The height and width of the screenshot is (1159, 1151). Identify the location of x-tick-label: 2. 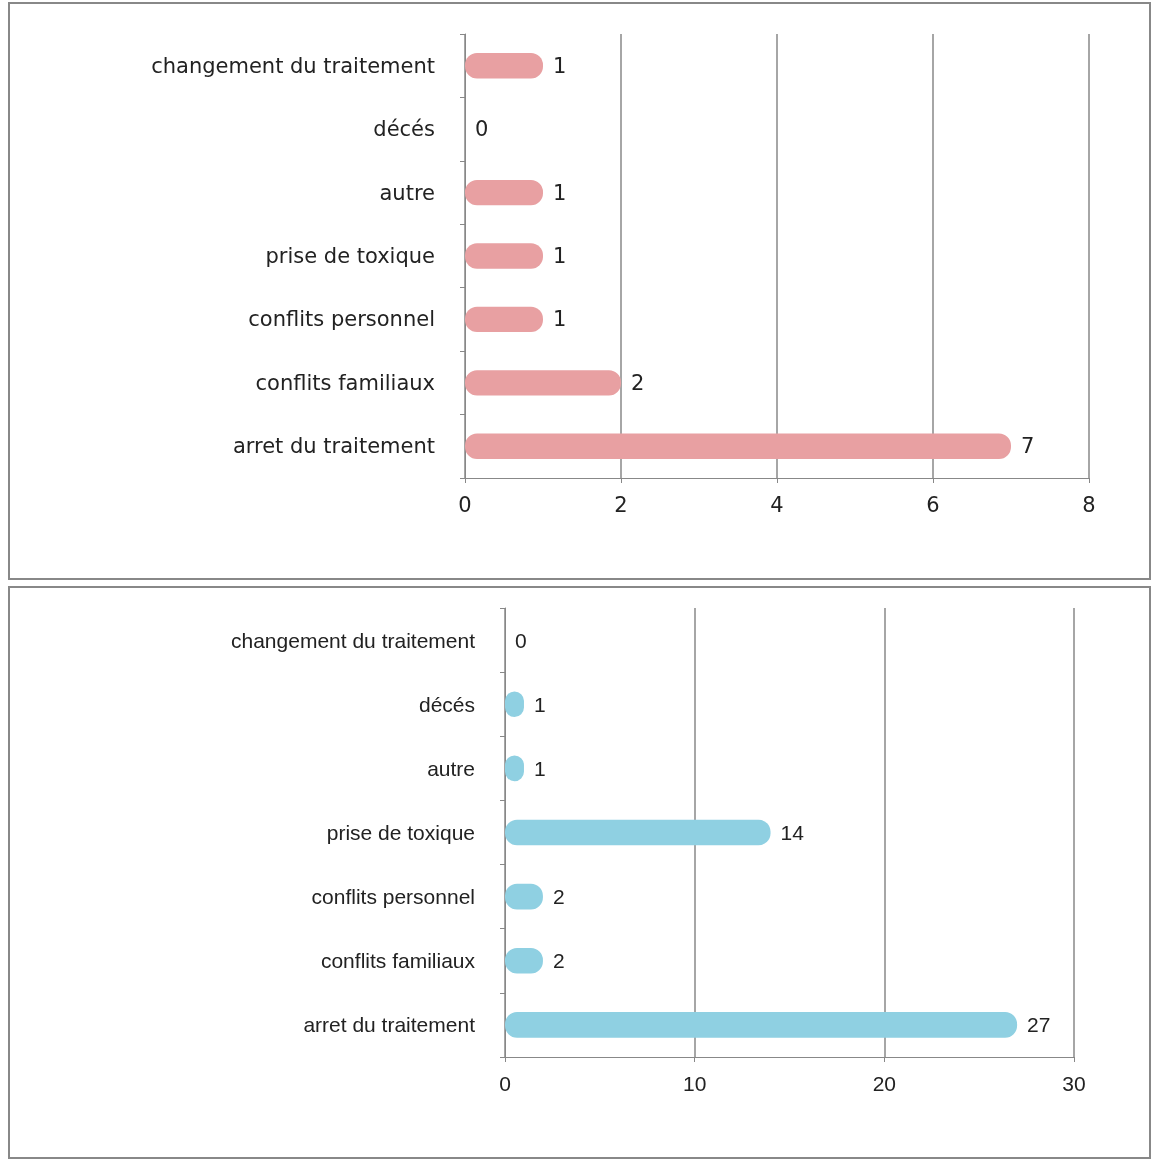
(621, 504).